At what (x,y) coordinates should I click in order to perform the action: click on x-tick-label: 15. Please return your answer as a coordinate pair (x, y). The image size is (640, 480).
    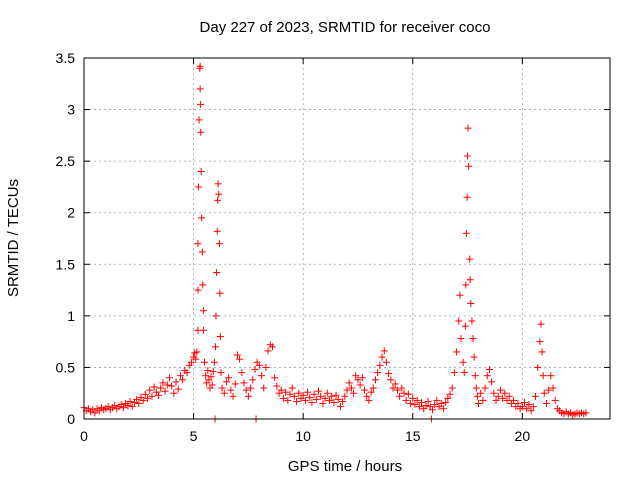
    Looking at the image, I should click on (413, 436).